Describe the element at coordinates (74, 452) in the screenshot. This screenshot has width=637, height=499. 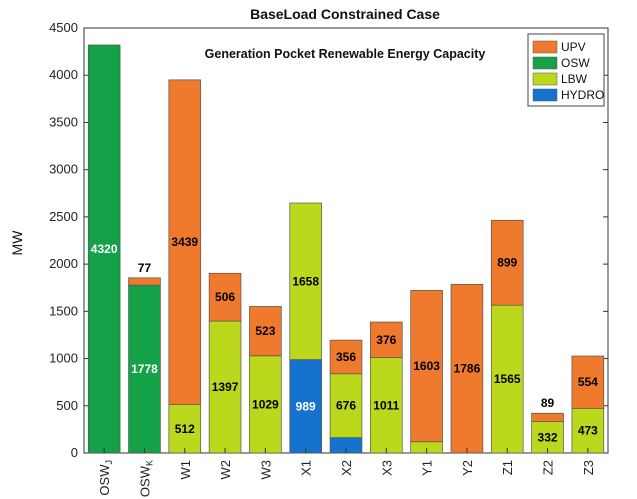
I see `y-tick-label: 0` at that location.